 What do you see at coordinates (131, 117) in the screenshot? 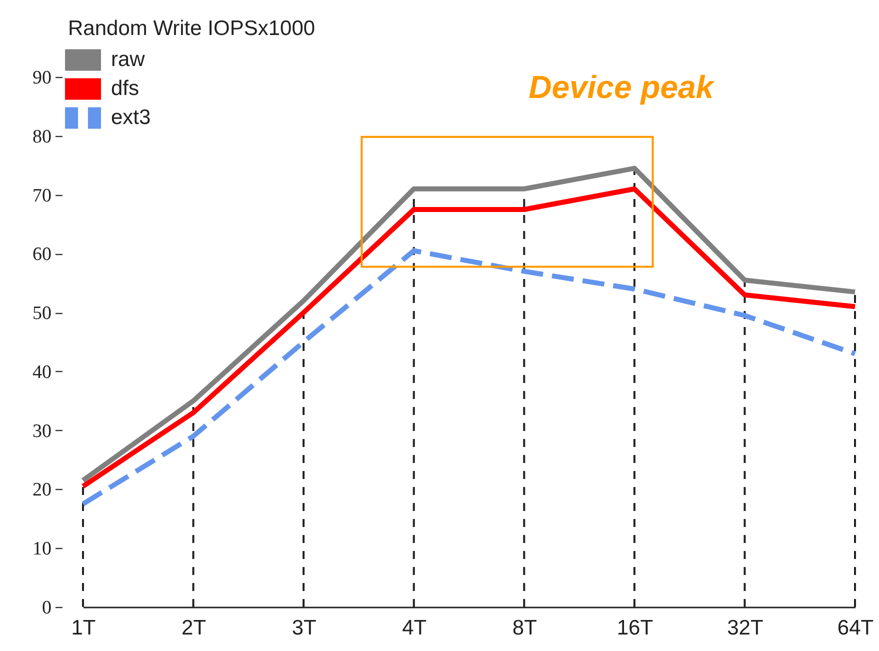
I see `legend-label: ext3` at bounding box center [131, 117].